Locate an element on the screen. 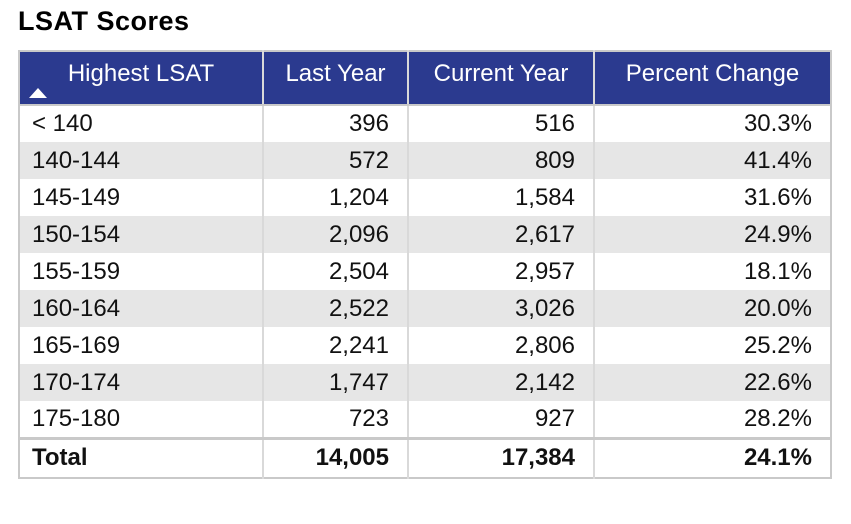  cell-highest-lsat: 140-144 is located at coordinates (141, 160).